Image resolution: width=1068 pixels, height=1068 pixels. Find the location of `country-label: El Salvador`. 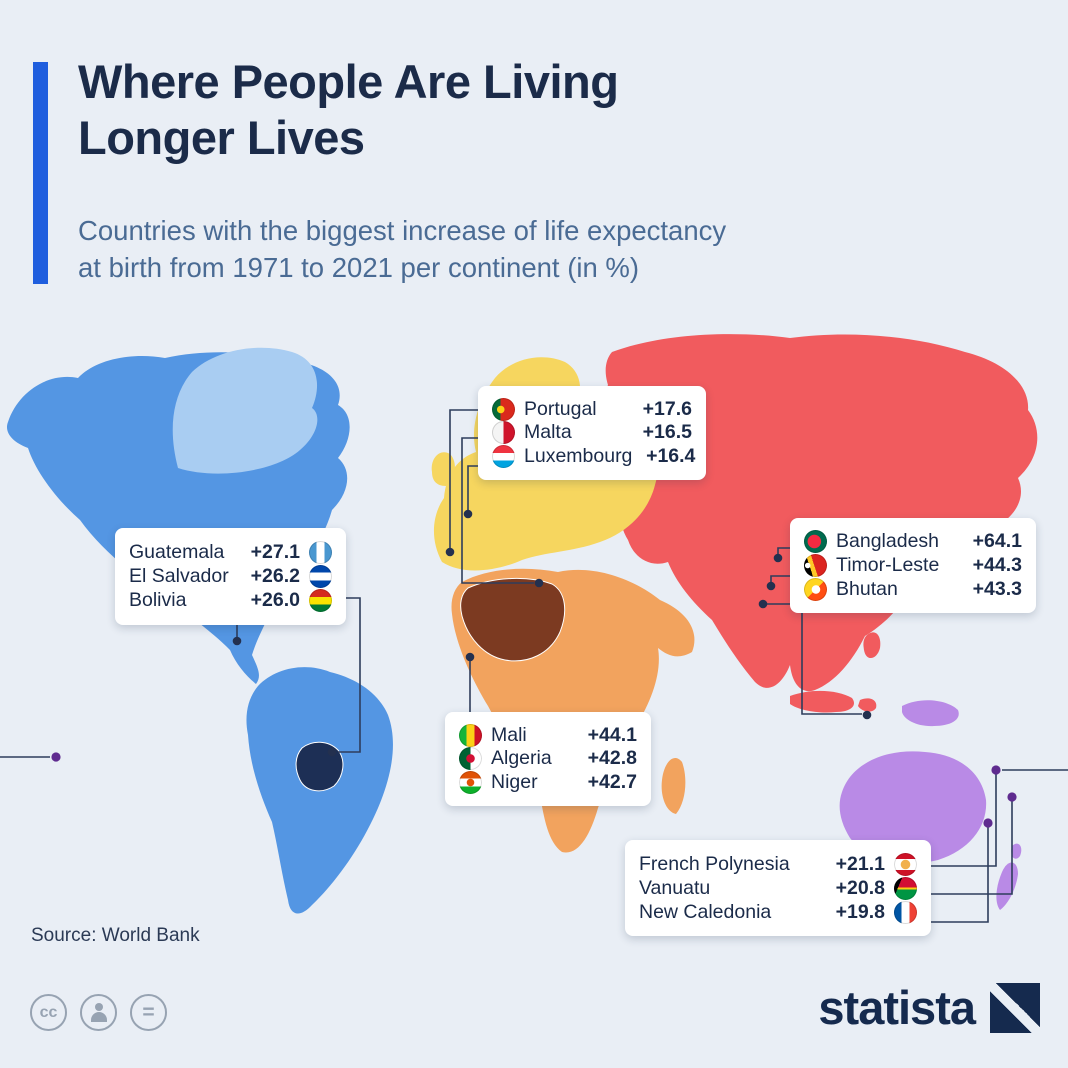

country-label: El Salvador is located at coordinates (179, 575).